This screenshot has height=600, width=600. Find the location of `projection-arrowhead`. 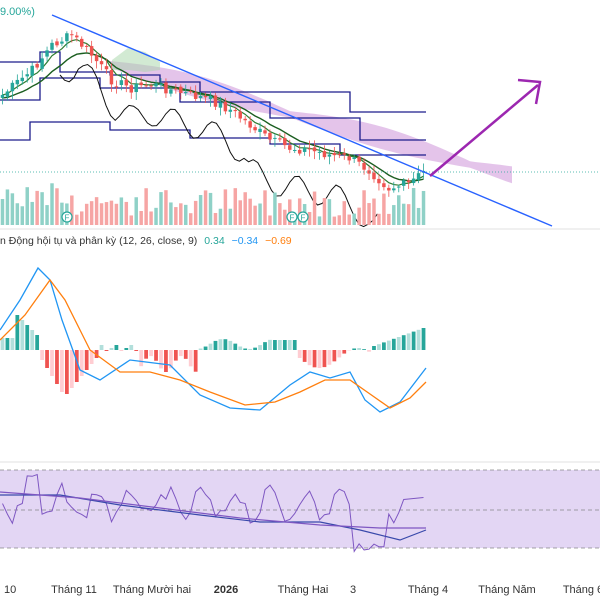

projection-arrowhead is located at coordinates (529, 91).